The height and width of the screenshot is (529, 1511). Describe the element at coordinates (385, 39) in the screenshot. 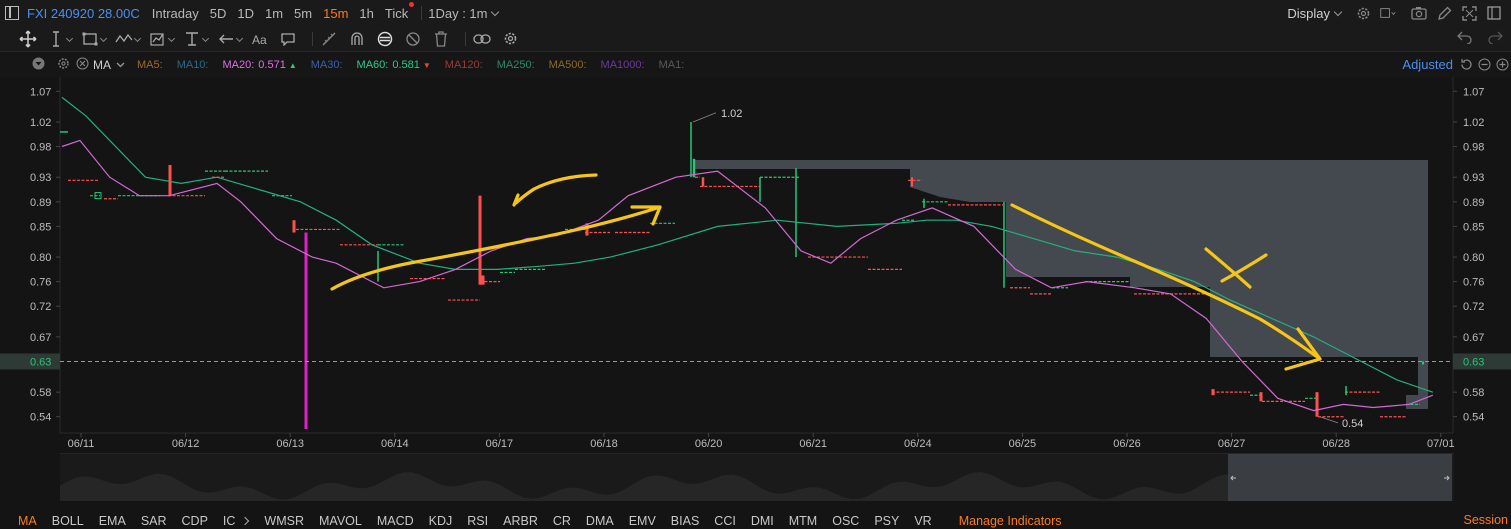

I see `lock-drawings-icon` at that location.